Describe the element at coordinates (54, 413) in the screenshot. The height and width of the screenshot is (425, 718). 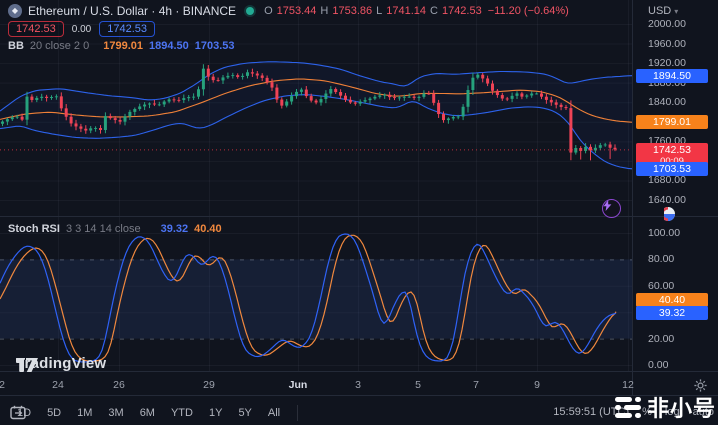
I see `range-button-5d: 5D` at that location.